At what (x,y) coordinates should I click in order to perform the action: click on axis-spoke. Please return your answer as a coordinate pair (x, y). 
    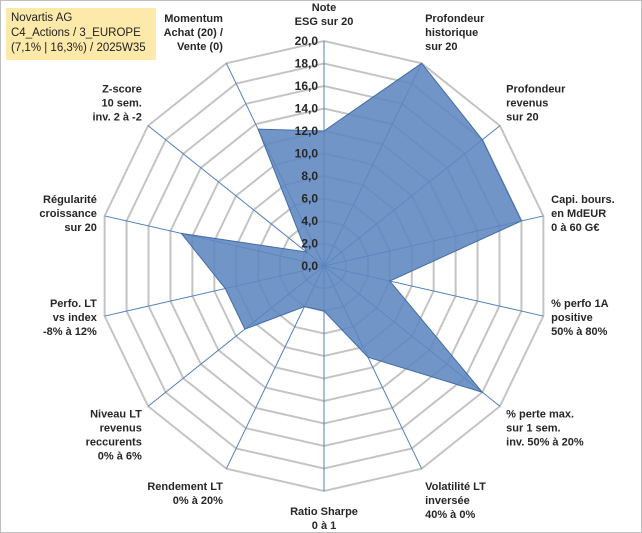
    Looking at the image, I should click on (236, 196).